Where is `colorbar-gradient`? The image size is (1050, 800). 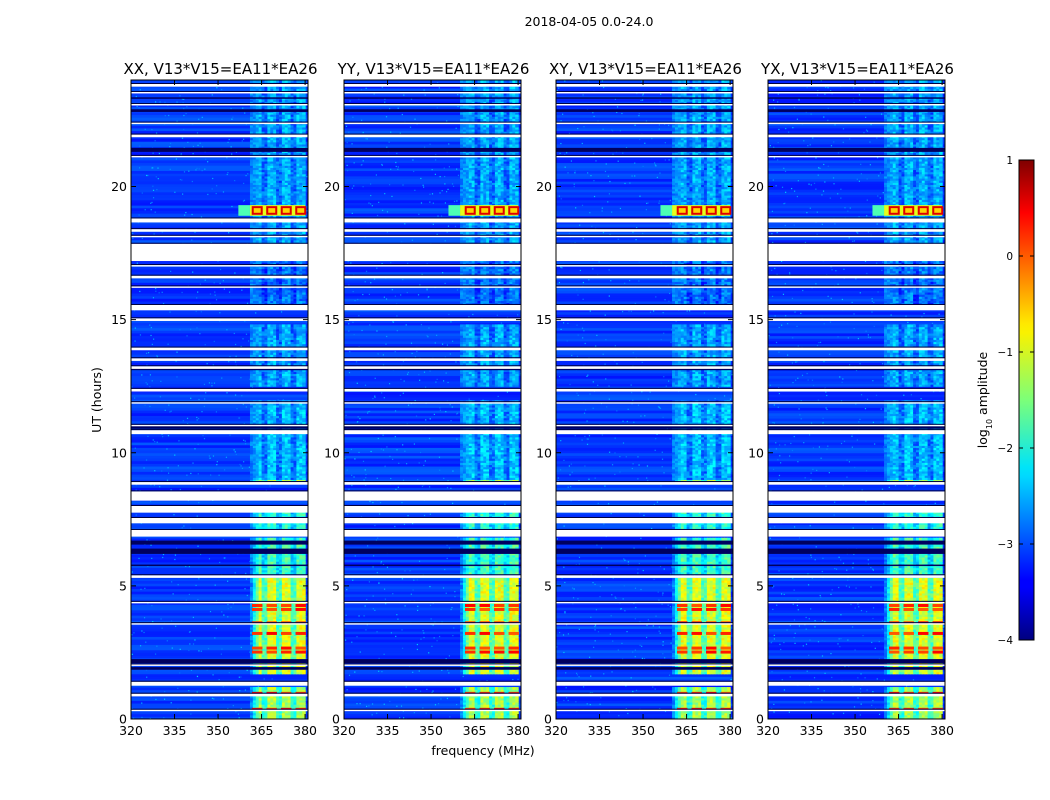
colorbar-gradient is located at coordinates (1026, 400).